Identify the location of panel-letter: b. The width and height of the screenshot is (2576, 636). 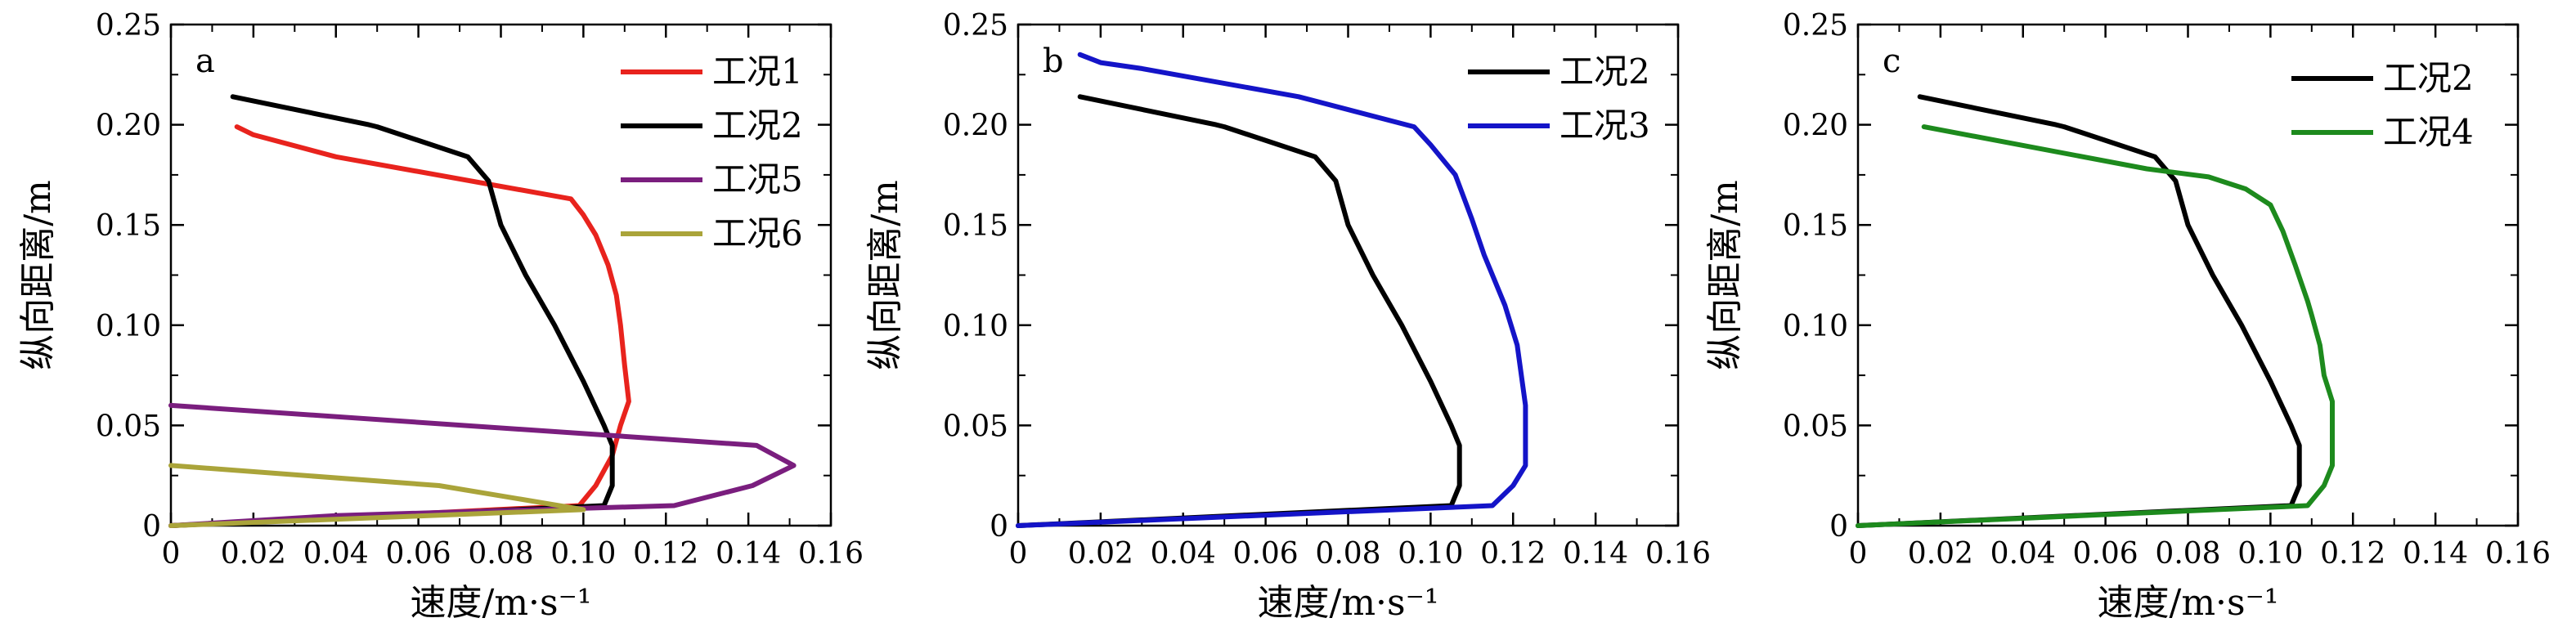
(1054, 62).